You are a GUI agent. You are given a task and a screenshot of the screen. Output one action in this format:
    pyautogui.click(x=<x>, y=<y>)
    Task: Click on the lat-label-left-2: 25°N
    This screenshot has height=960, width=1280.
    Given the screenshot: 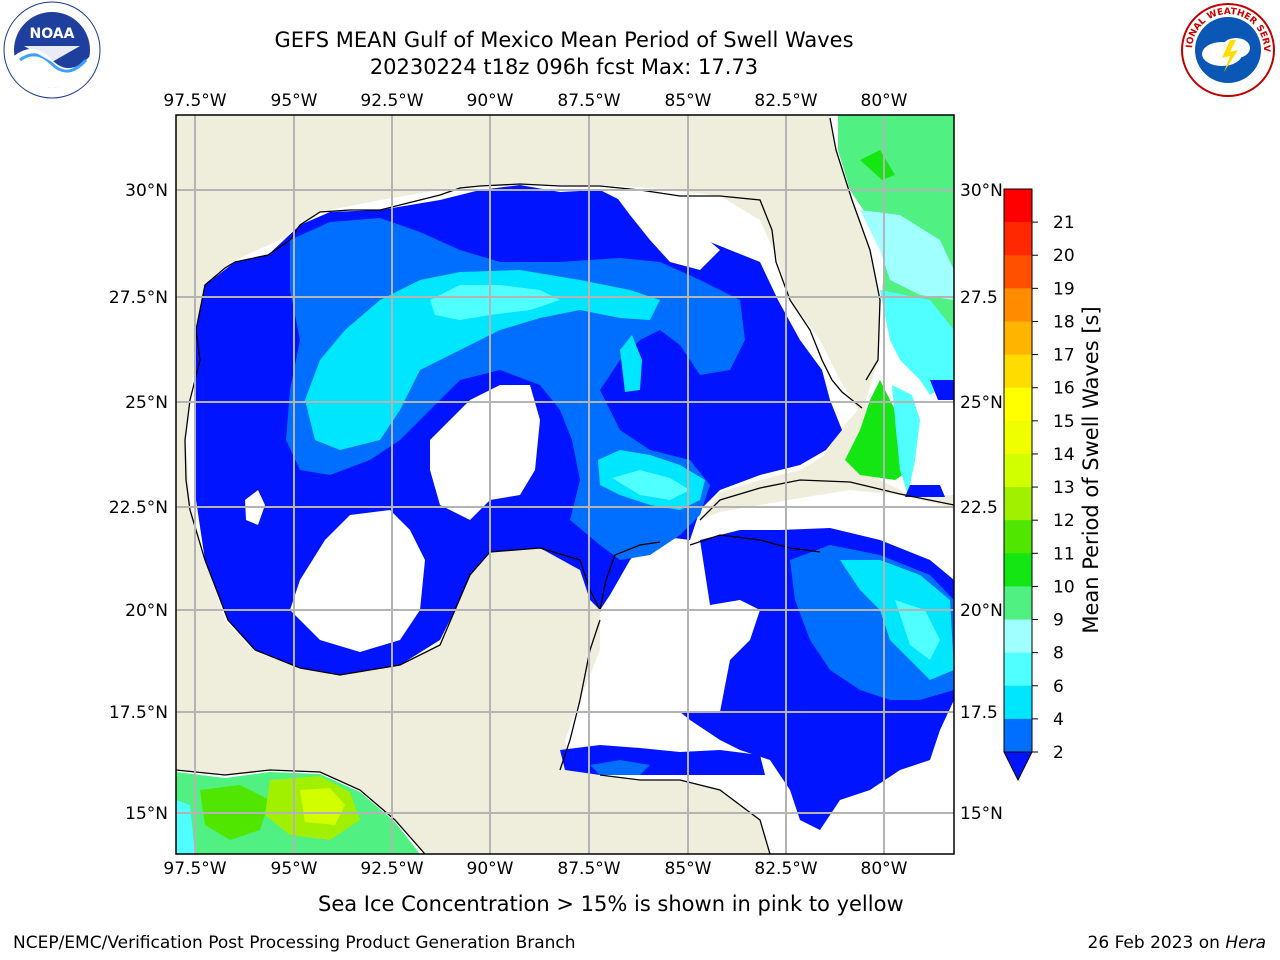 What is the action you would take?
    pyautogui.click(x=146, y=403)
    